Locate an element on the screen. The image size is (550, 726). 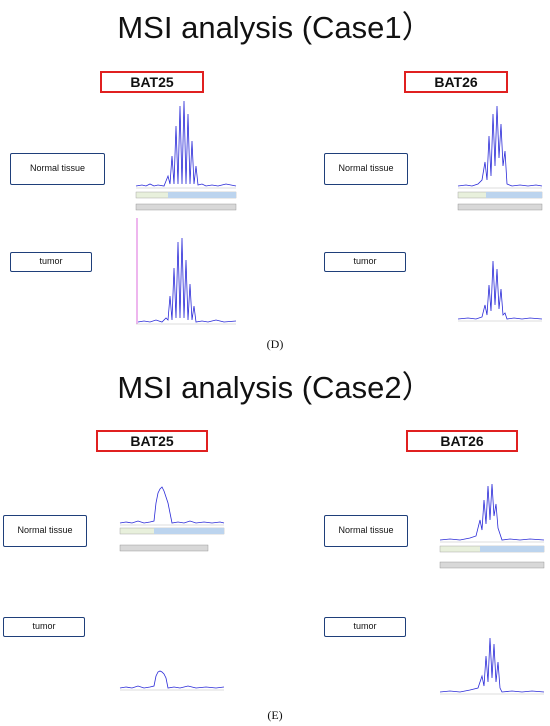
panel-e-bat26-tumor-label: tumor is located at coordinates (365, 627).